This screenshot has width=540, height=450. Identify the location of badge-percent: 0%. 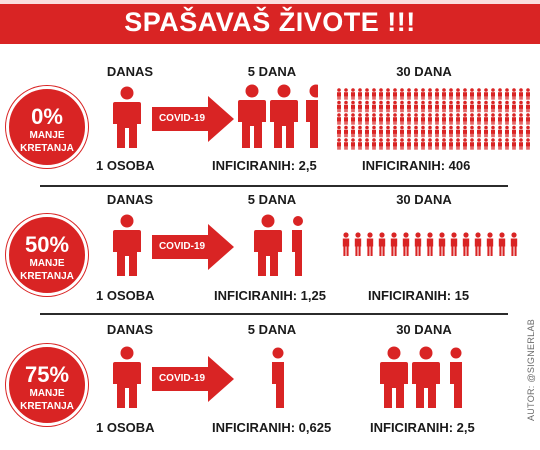
(47, 116).